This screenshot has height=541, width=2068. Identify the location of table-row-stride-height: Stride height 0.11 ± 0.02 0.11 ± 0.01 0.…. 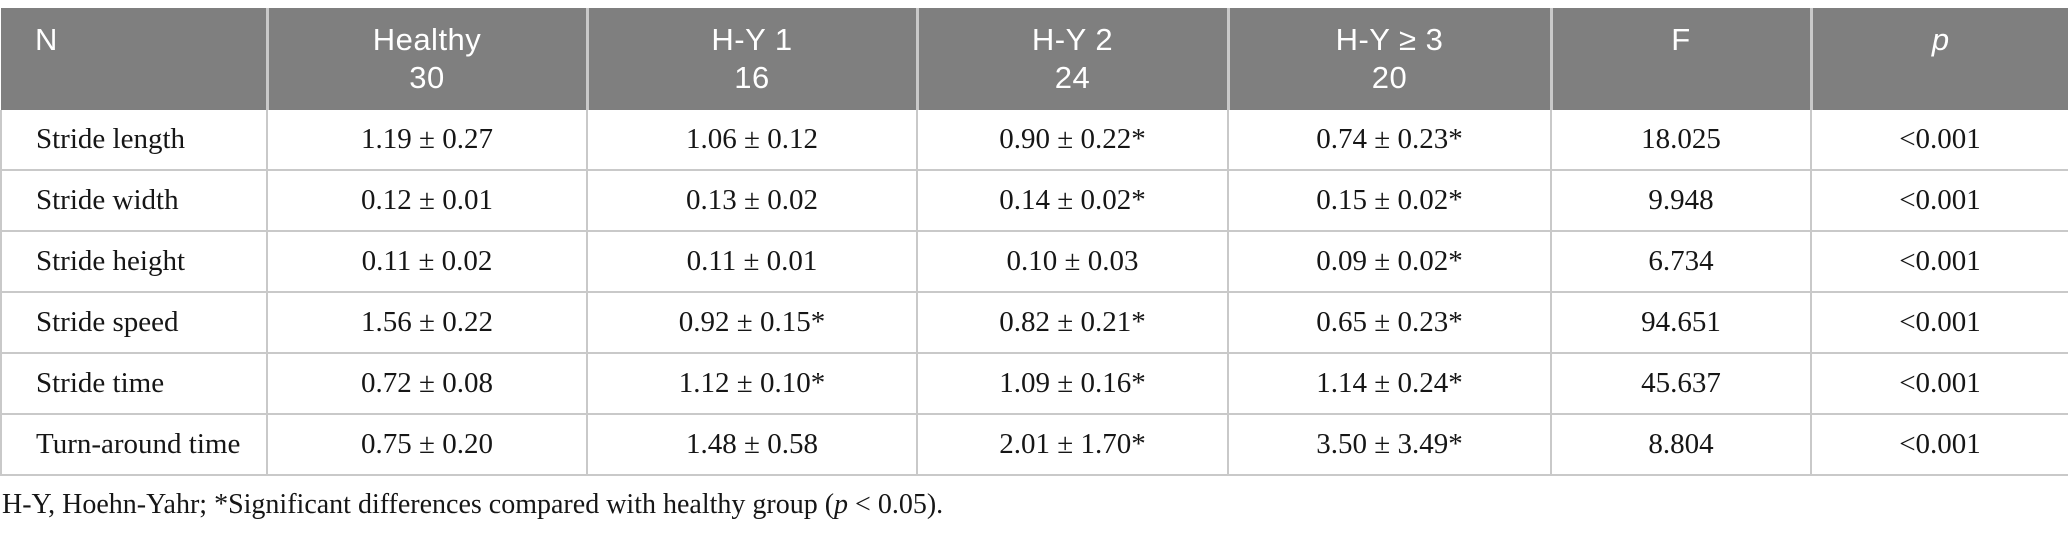
(1034, 261).